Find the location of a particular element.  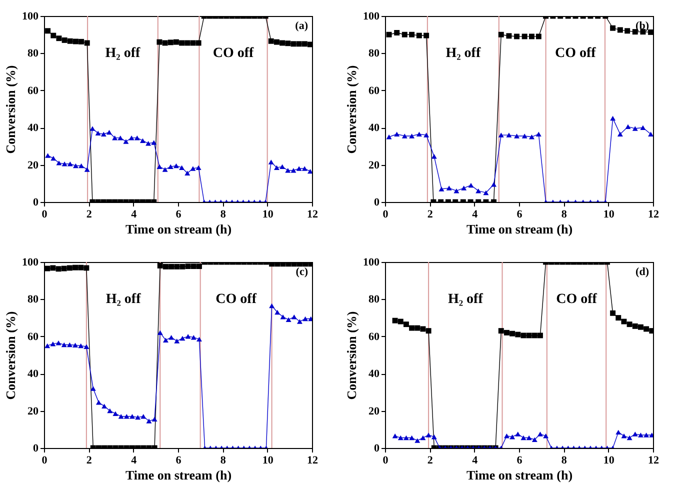

y-tick-label: 100 is located at coordinates (371, 16).